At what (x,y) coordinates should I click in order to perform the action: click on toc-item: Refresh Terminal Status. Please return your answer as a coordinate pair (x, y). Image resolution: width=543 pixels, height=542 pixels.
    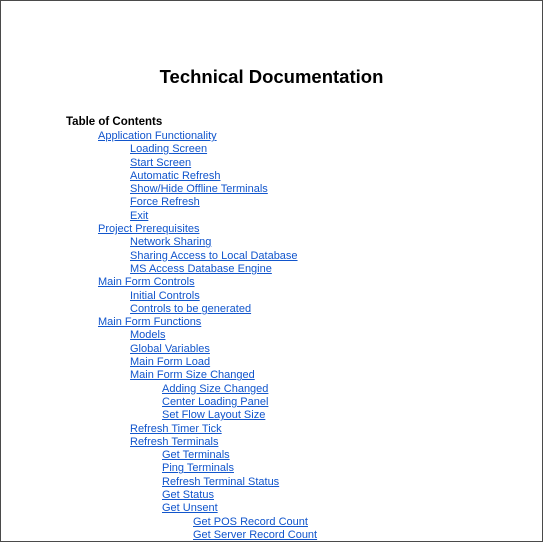
    Looking at the image, I should click on (159, 481).